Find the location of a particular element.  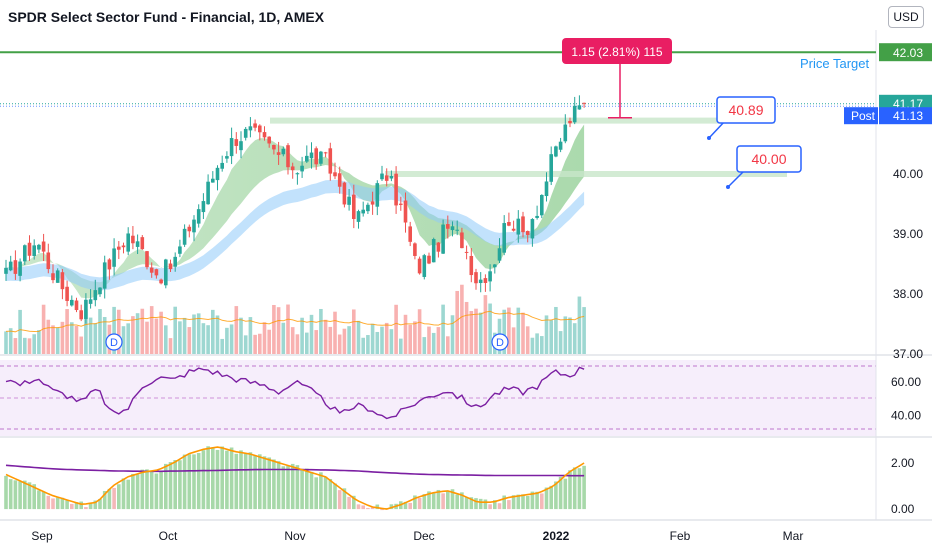

rsi-panel-bg is located at coordinates (438, 398).